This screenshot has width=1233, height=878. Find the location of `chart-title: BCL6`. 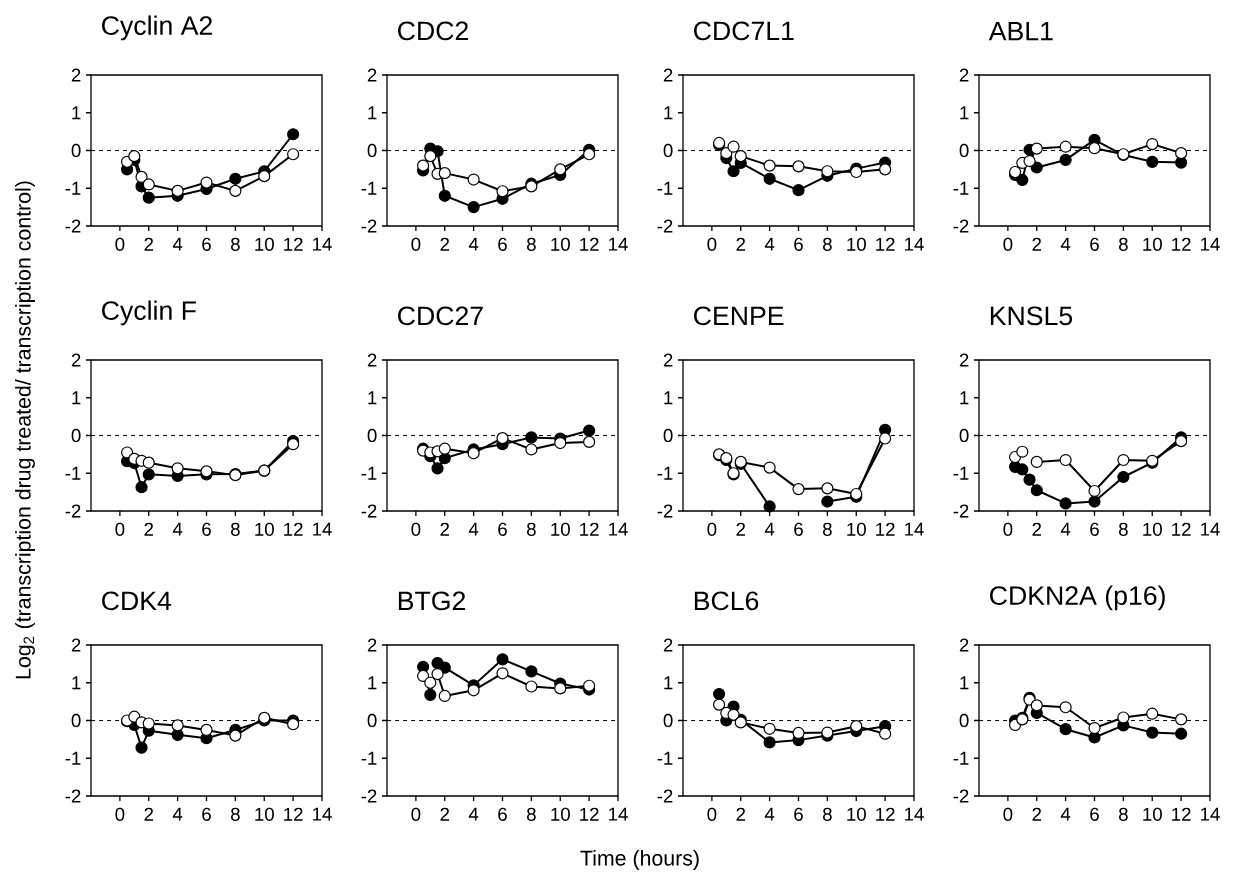

chart-title: BCL6 is located at coordinates (726, 601).